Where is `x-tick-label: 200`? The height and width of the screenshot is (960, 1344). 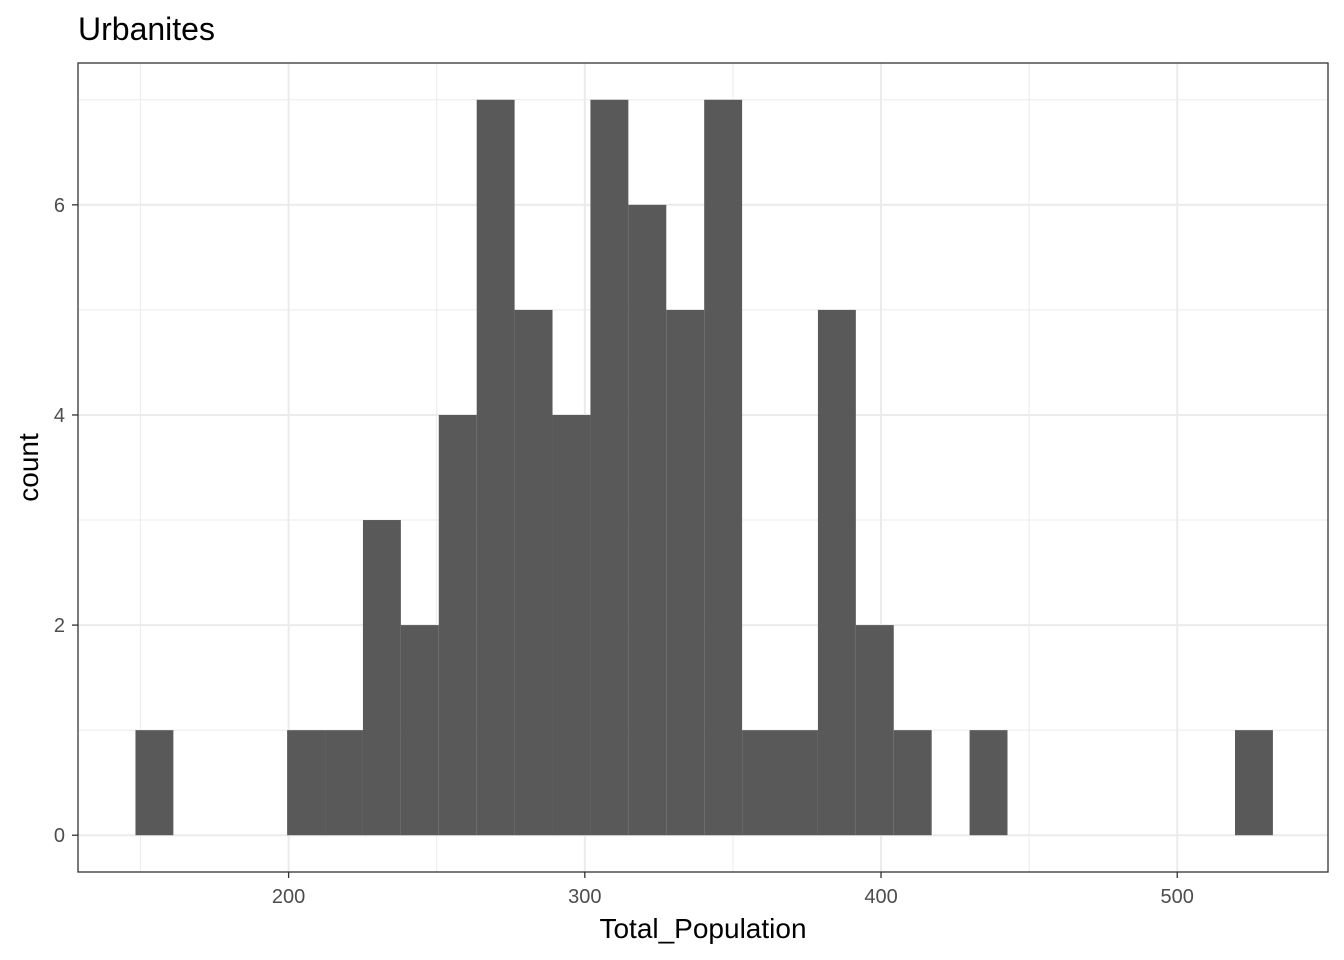 x-tick-label: 200 is located at coordinates (288, 897).